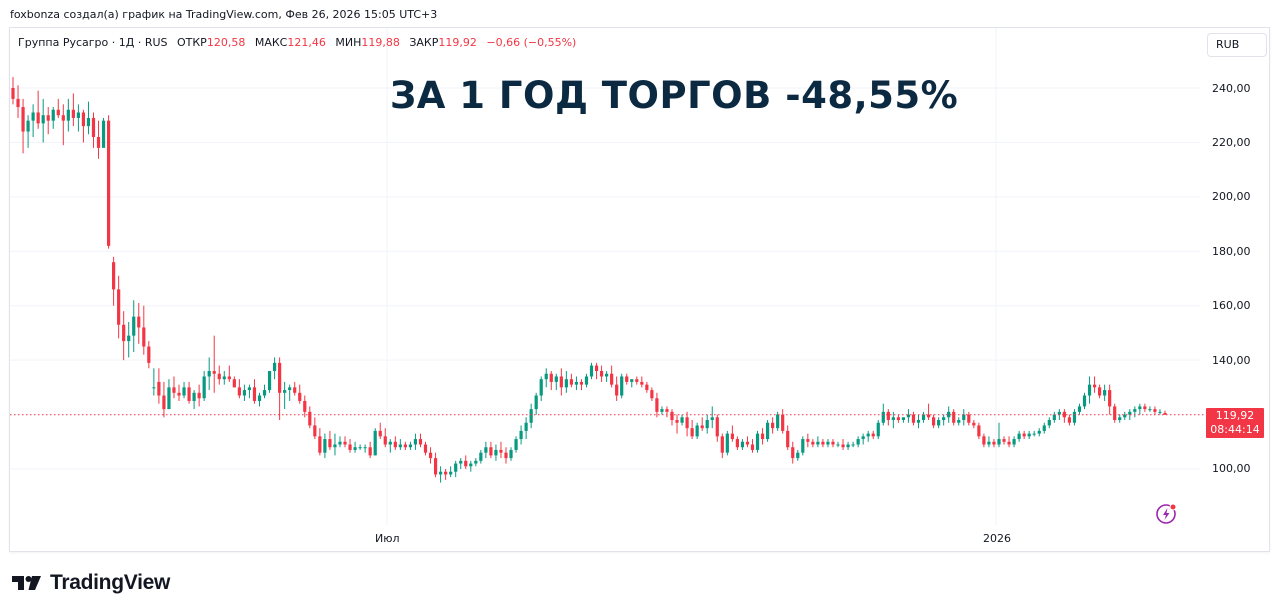  What do you see at coordinates (93, 42) in the screenshot?
I see `symbol-label: Группа Русагро · 1Д · RUS` at bounding box center [93, 42].